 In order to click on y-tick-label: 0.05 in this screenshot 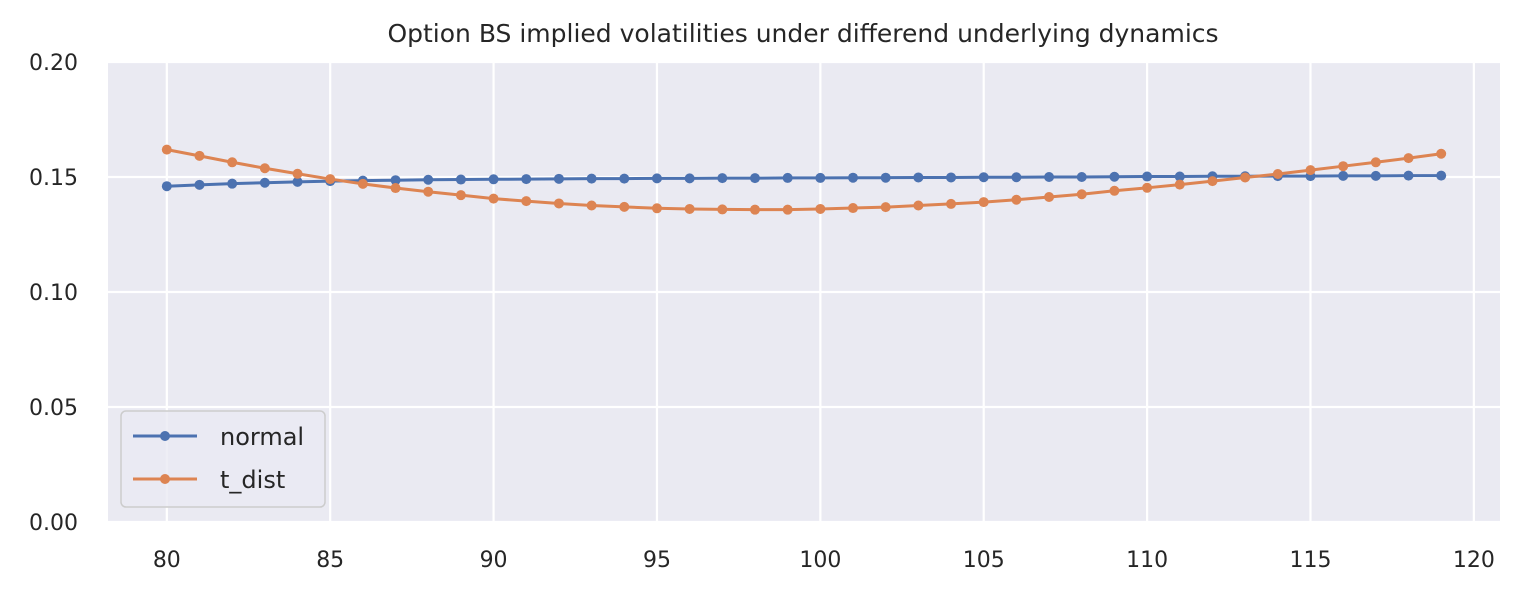, I will do `click(53, 408)`.